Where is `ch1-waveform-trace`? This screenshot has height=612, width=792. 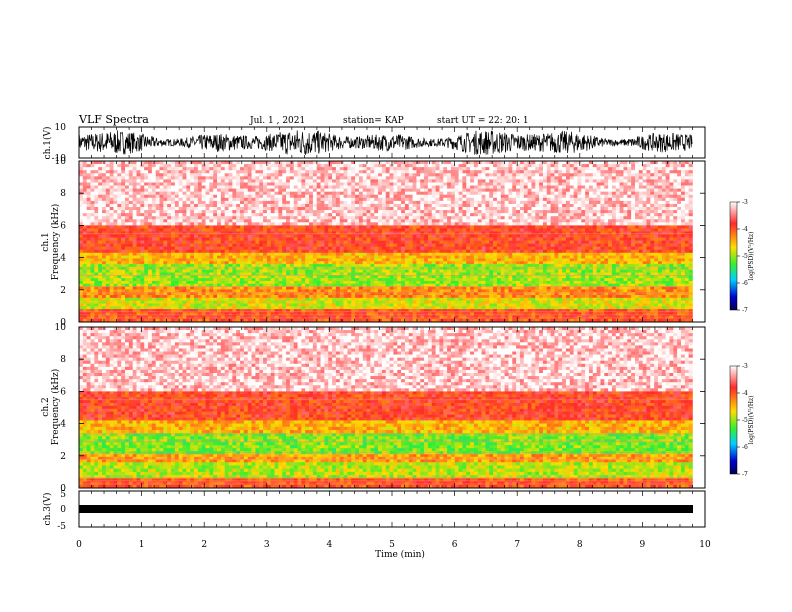 ch1-waveform-trace is located at coordinates (385, 143).